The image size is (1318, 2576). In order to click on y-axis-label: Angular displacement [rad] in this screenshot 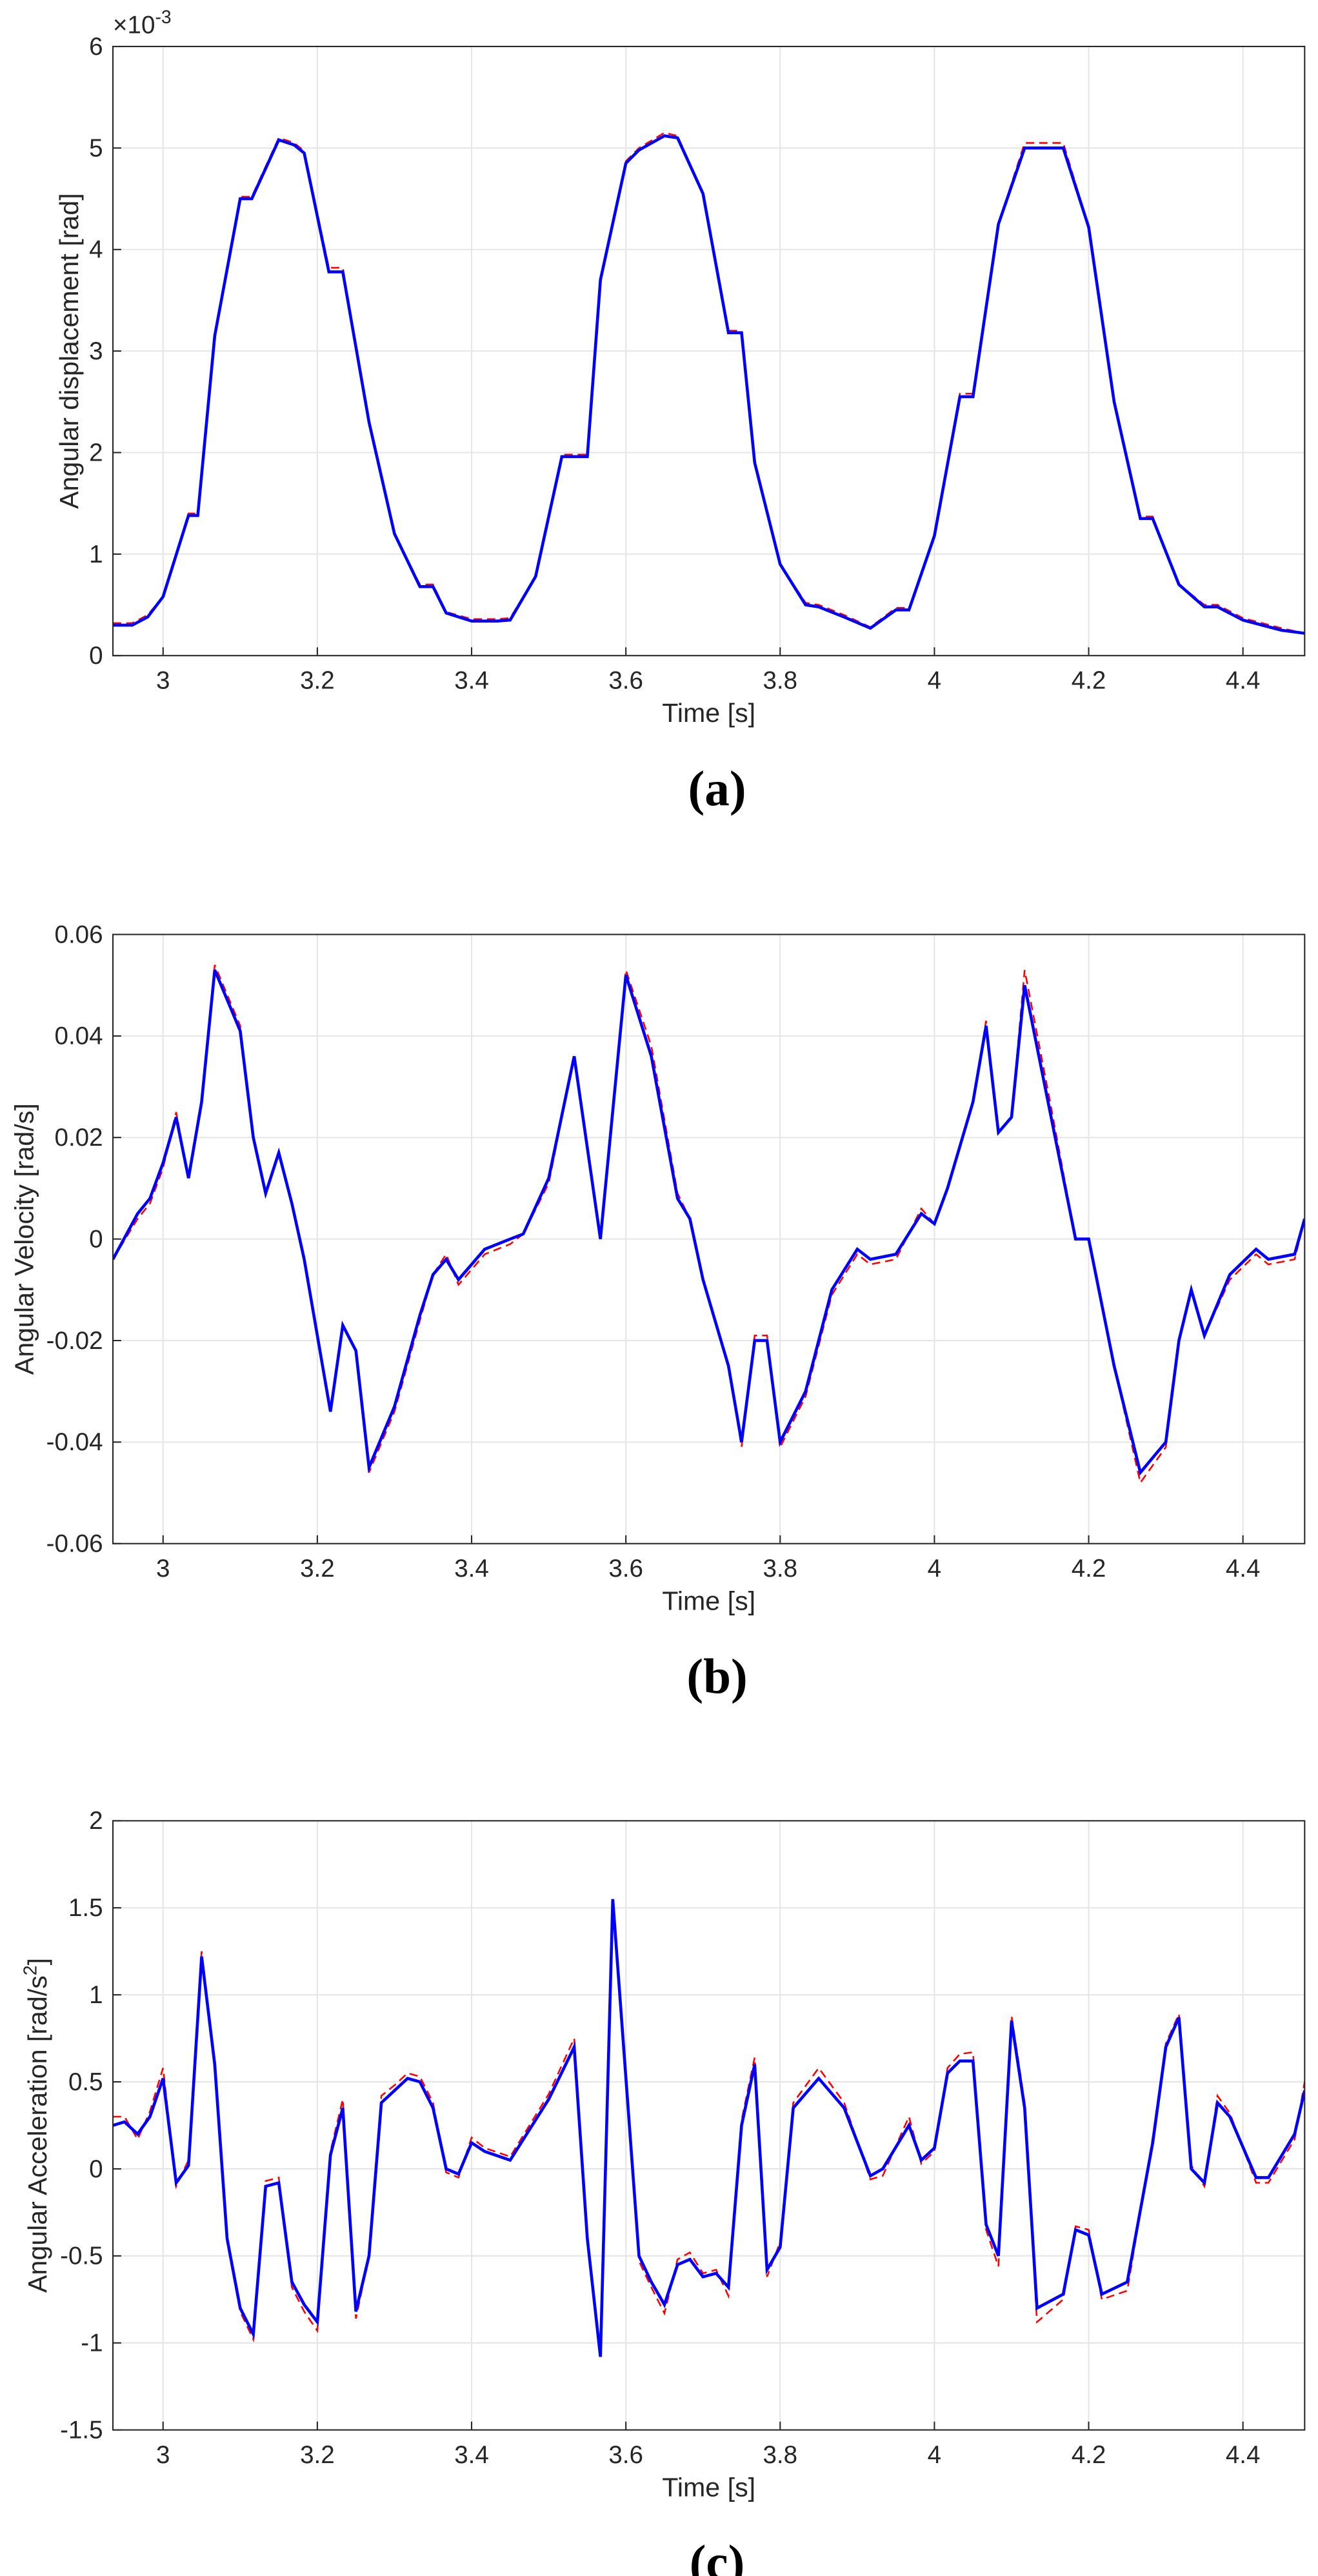, I will do `click(69, 351)`.